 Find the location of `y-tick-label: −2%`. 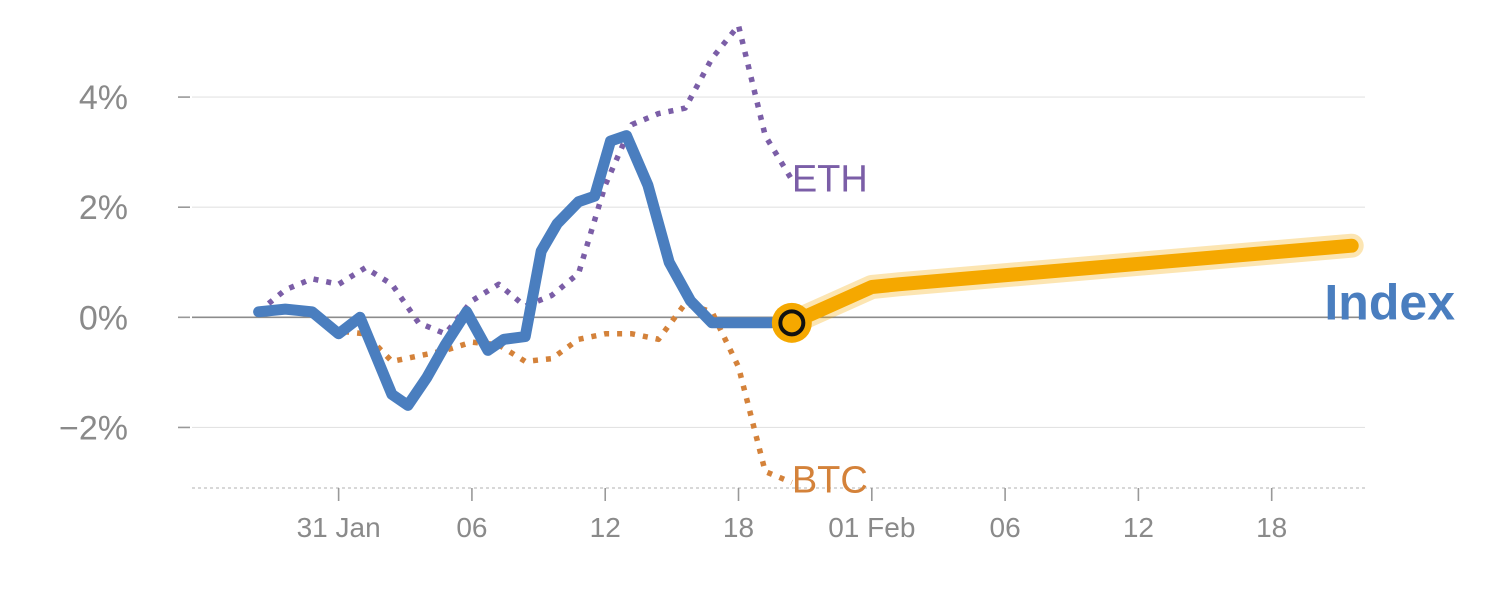

y-tick-label: −2% is located at coordinates (93, 428).